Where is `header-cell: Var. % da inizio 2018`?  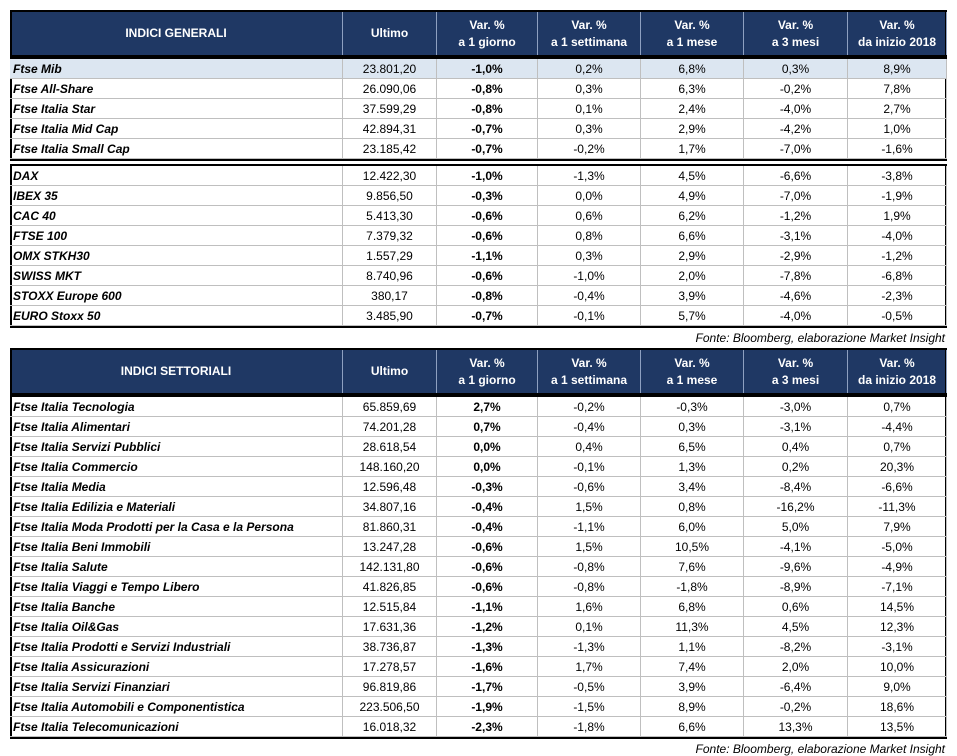 header-cell: Var. % da inizio 2018 is located at coordinates (897, 33).